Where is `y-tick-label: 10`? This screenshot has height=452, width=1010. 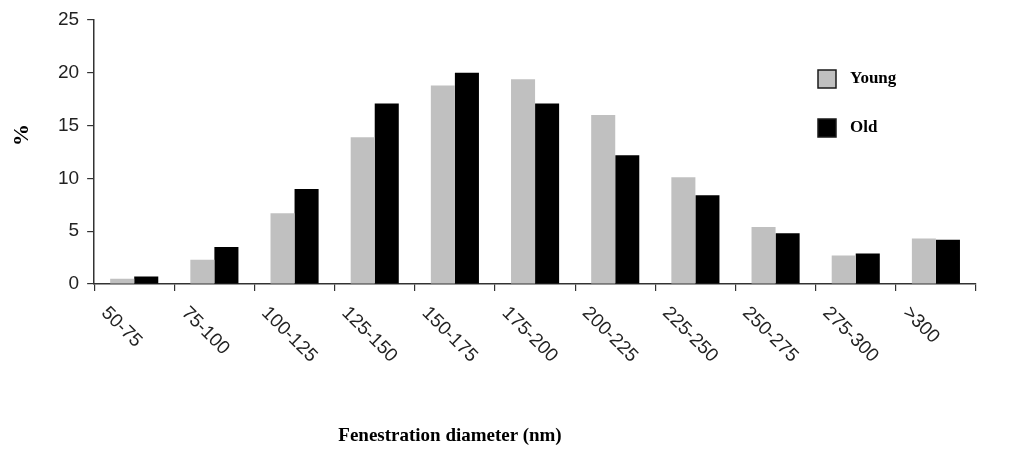
y-tick-label: 10 is located at coordinates (68, 177).